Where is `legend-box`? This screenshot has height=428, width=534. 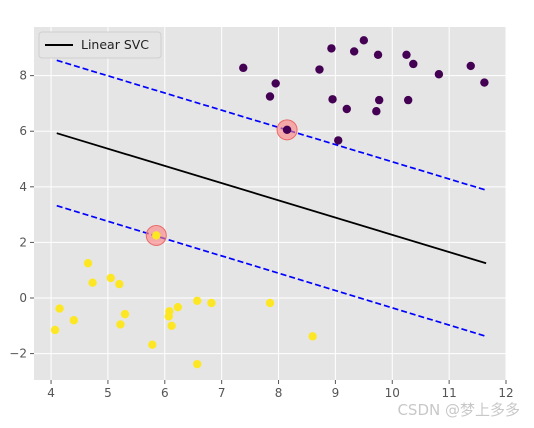 legend-box is located at coordinates (100, 45).